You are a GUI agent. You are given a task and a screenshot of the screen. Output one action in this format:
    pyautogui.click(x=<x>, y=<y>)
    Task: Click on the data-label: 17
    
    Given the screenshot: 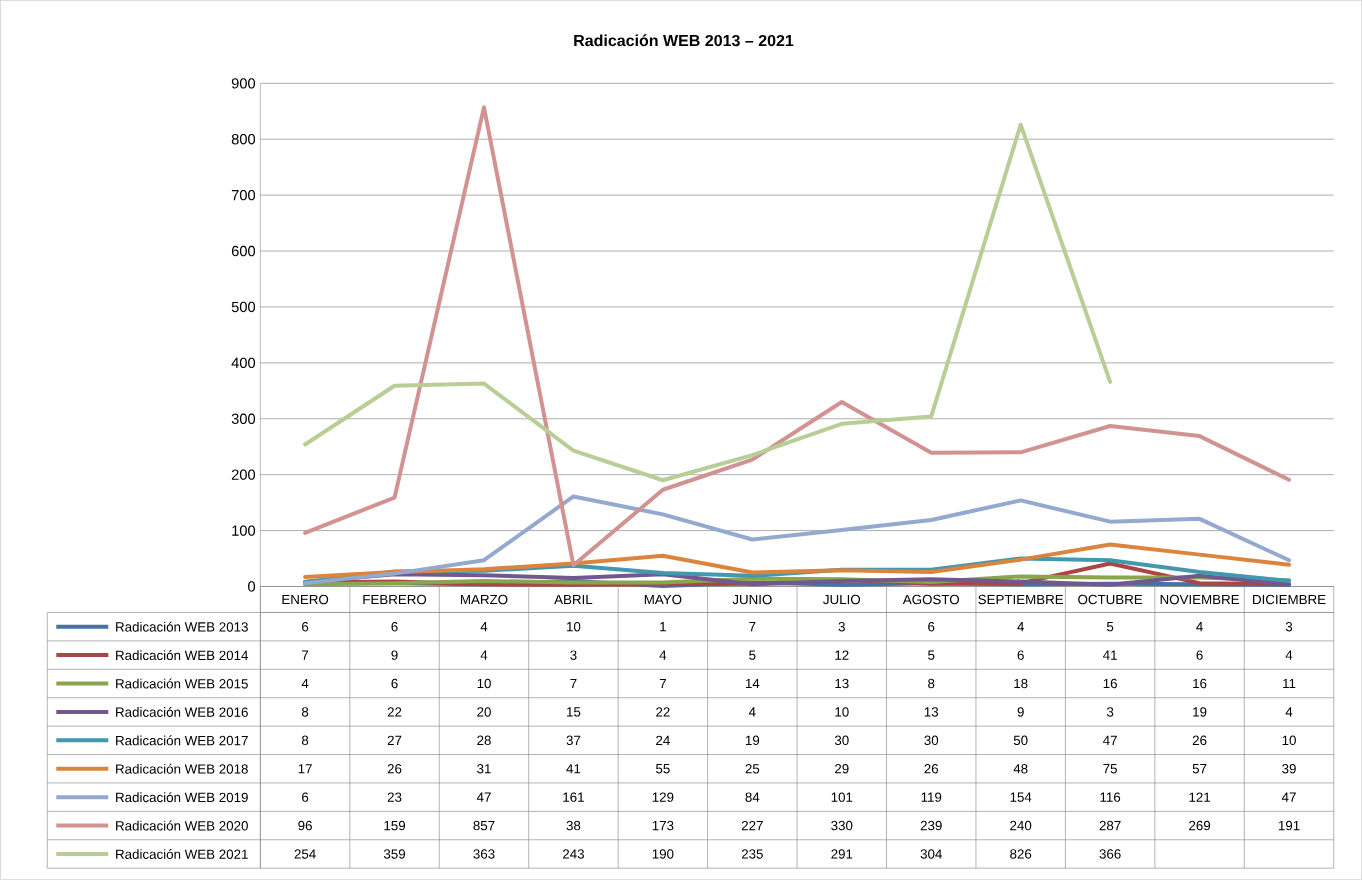 What is the action you would take?
    pyautogui.click(x=305, y=769)
    